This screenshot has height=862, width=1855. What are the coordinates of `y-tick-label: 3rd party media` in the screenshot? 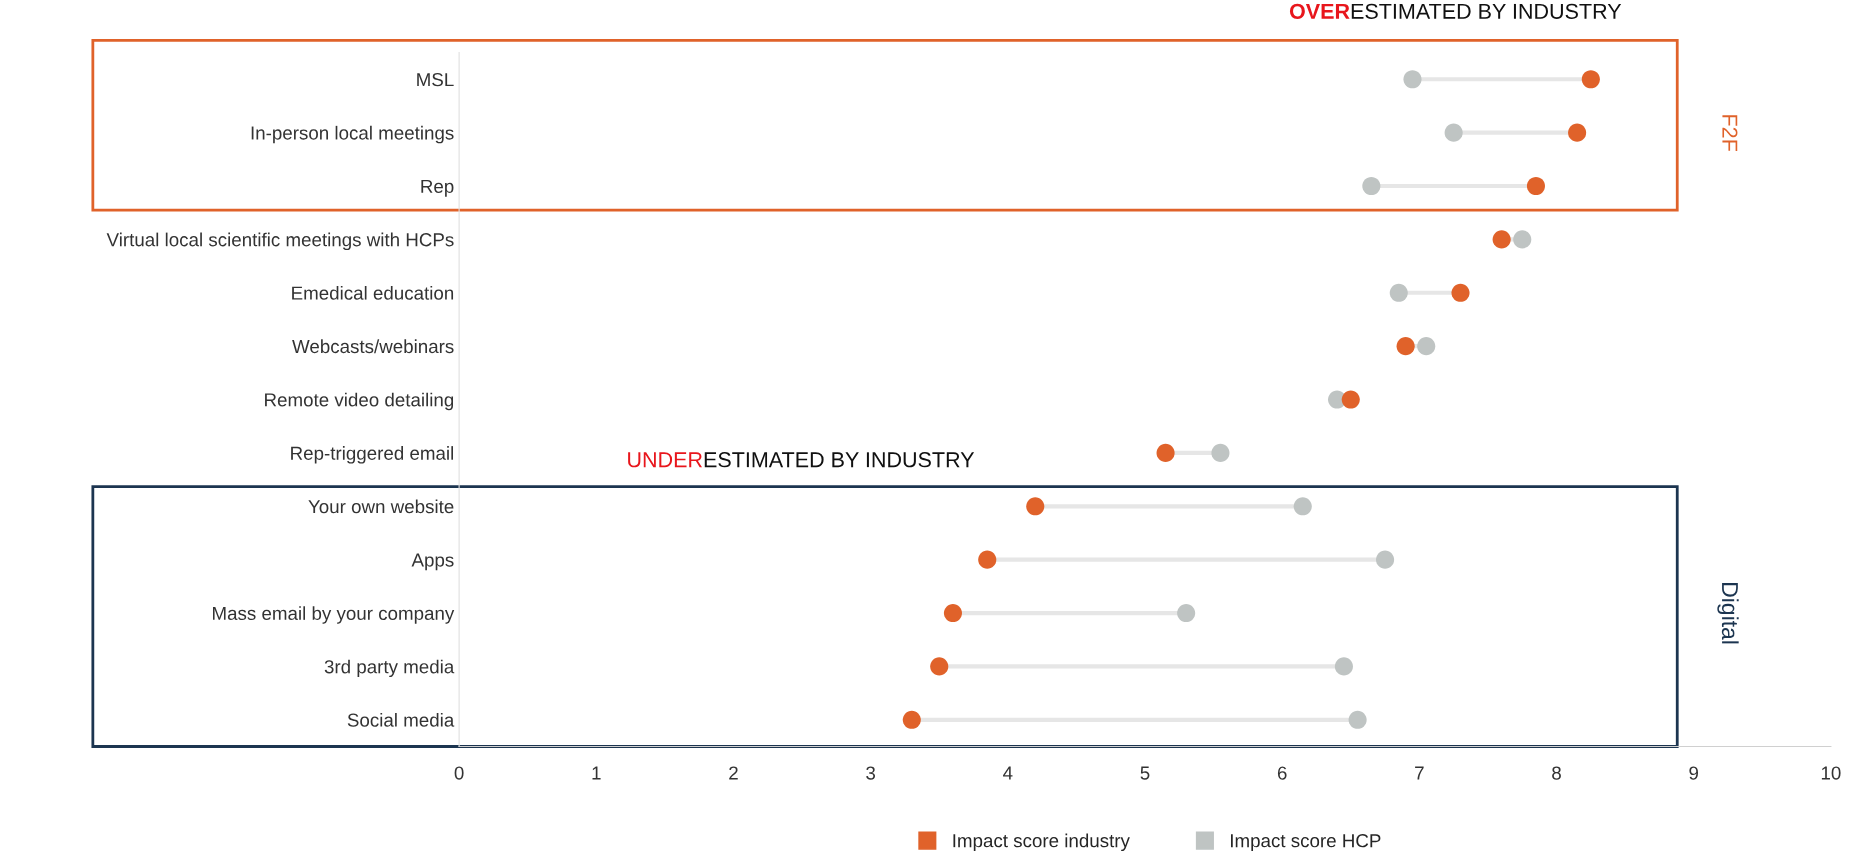 It's located at (389, 668).